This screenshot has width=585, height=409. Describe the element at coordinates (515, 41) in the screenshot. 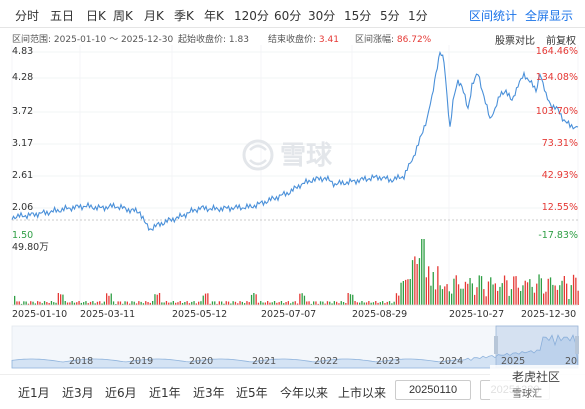

I see `stock-compare-button: 股票对比` at that location.